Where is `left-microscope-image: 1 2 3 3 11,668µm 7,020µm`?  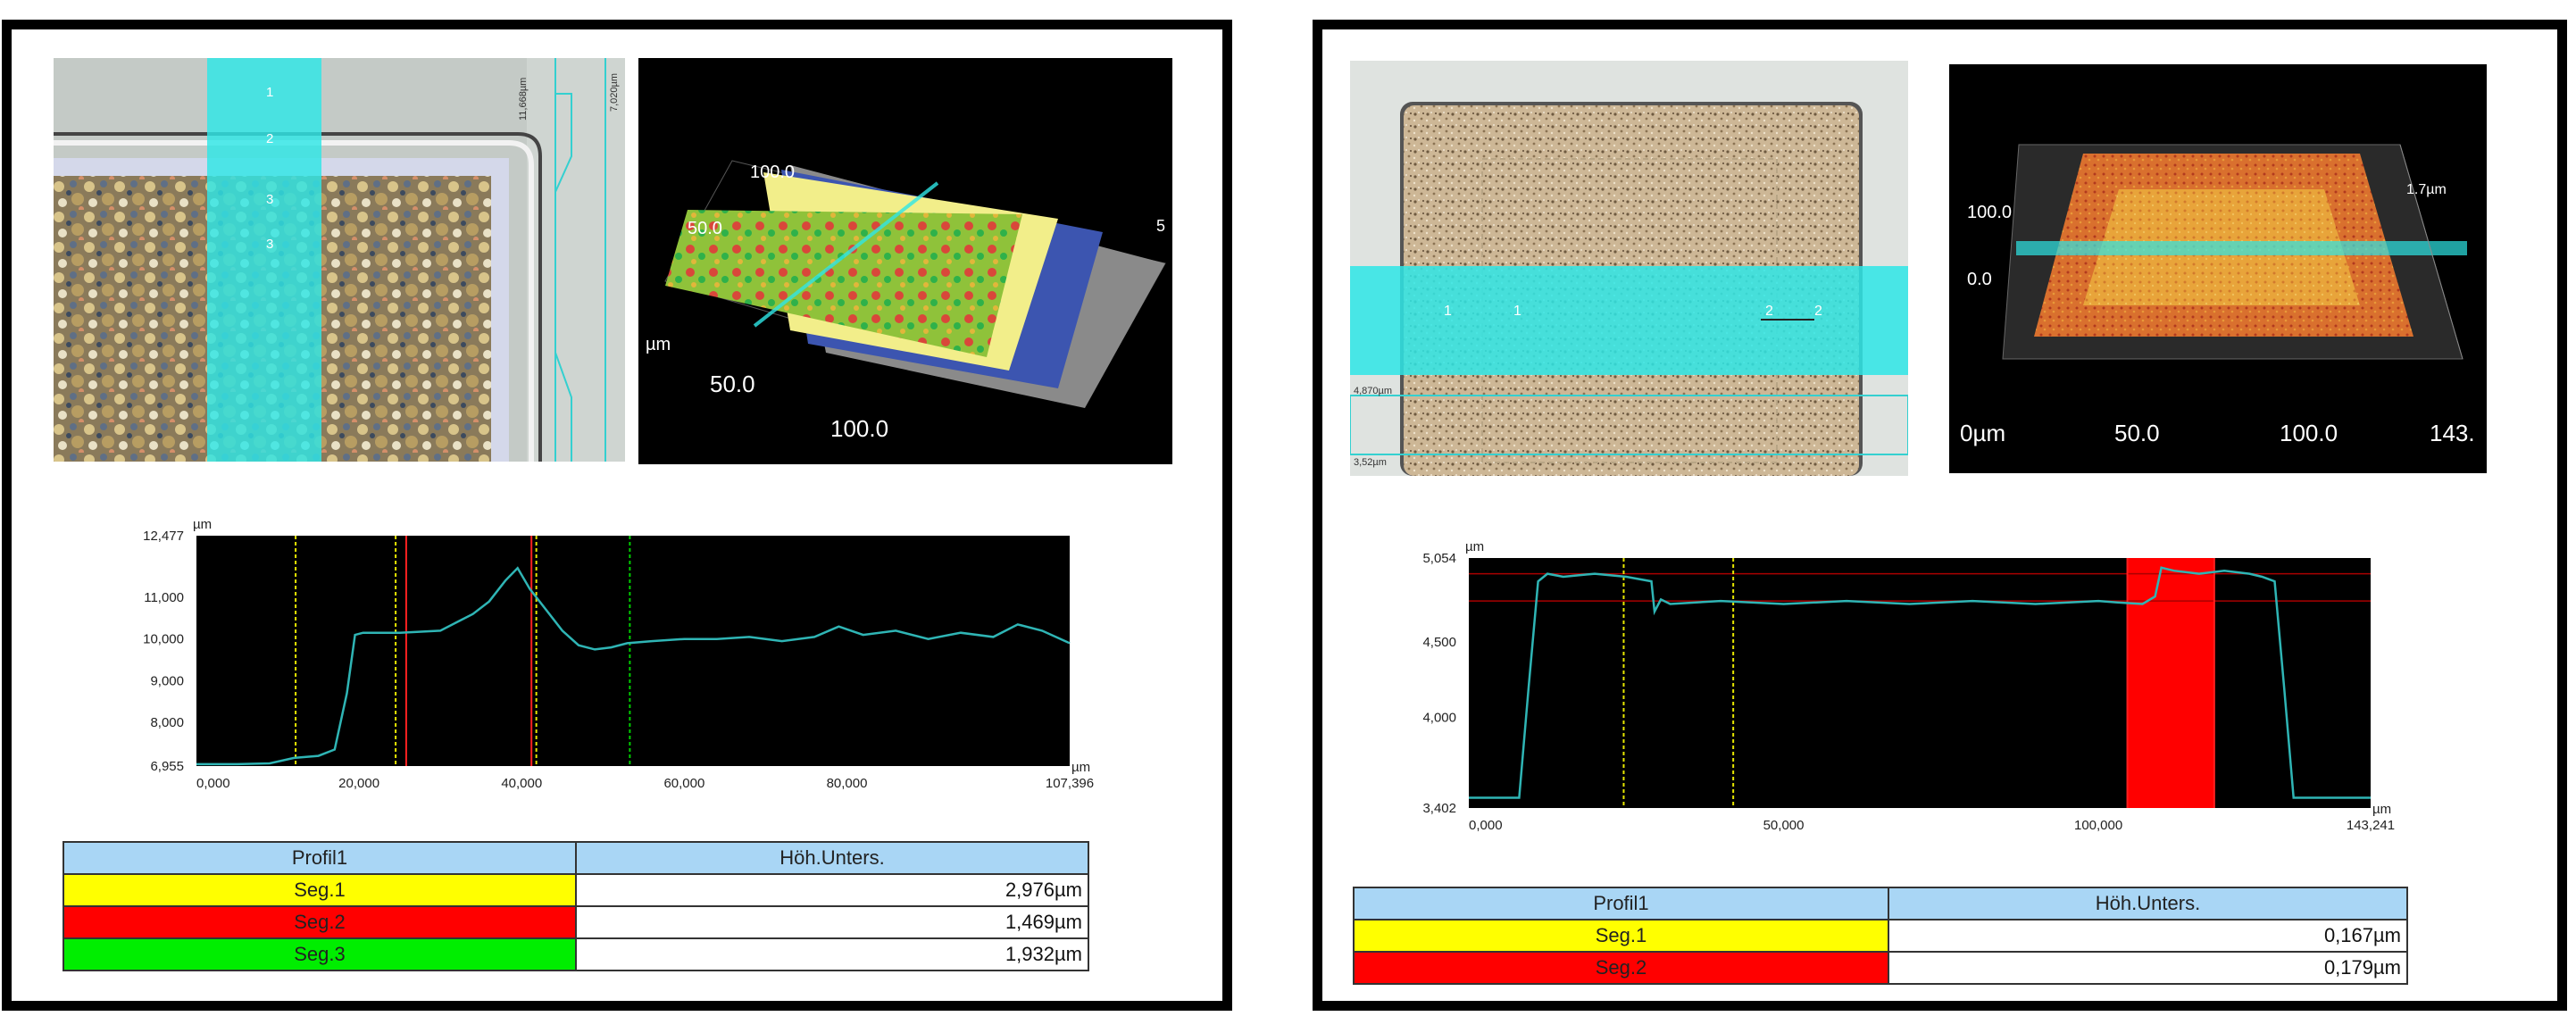
left-microscope-image: 1 2 3 3 11,668µm 7,020µm is located at coordinates (339, 260).